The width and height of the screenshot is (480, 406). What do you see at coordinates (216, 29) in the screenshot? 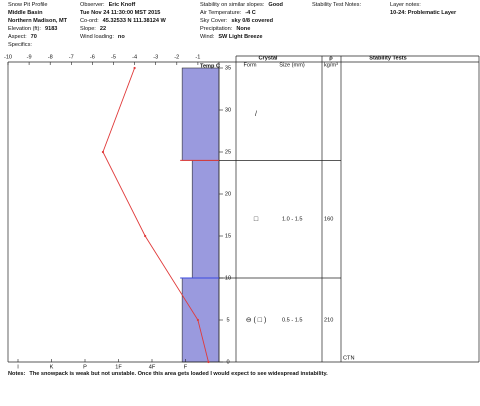
I see `field-label: Precipitation:` at bounding box center [216, 29].